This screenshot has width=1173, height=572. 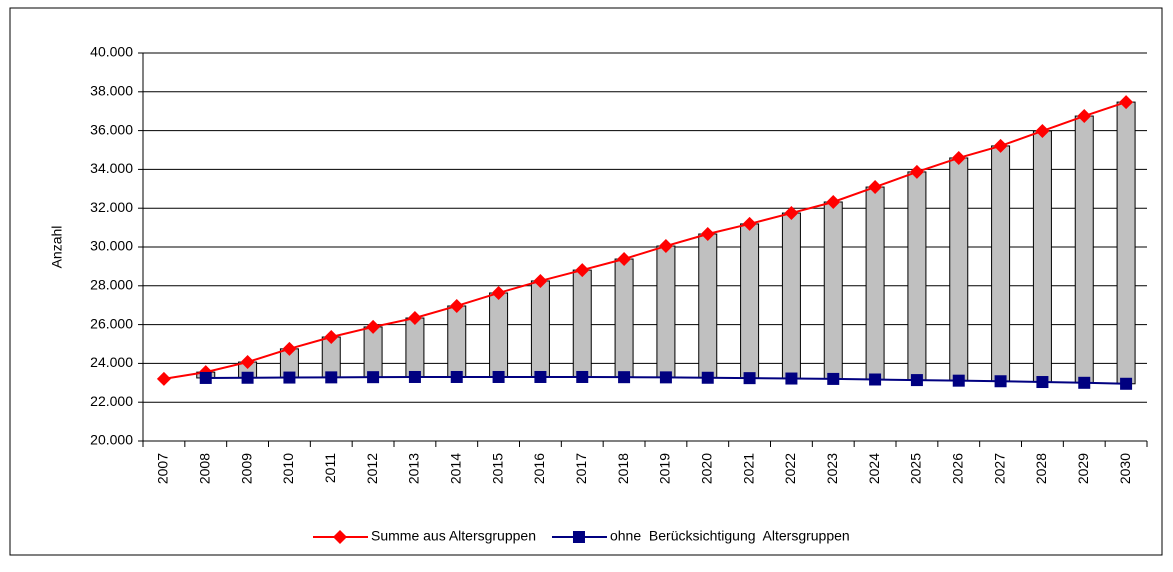 I want to click on x-tick-label: 2011, so click(x=330, y=468).